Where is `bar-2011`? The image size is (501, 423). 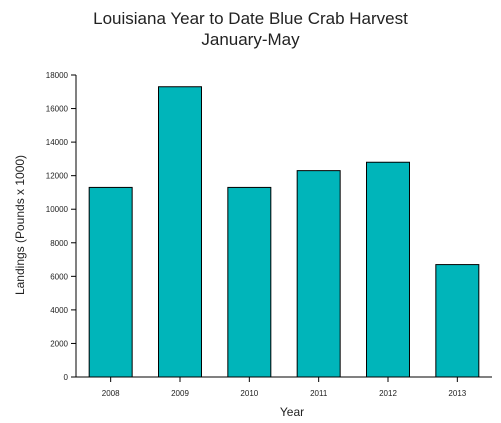 bar-2011 is located at coordinates (318, 274).